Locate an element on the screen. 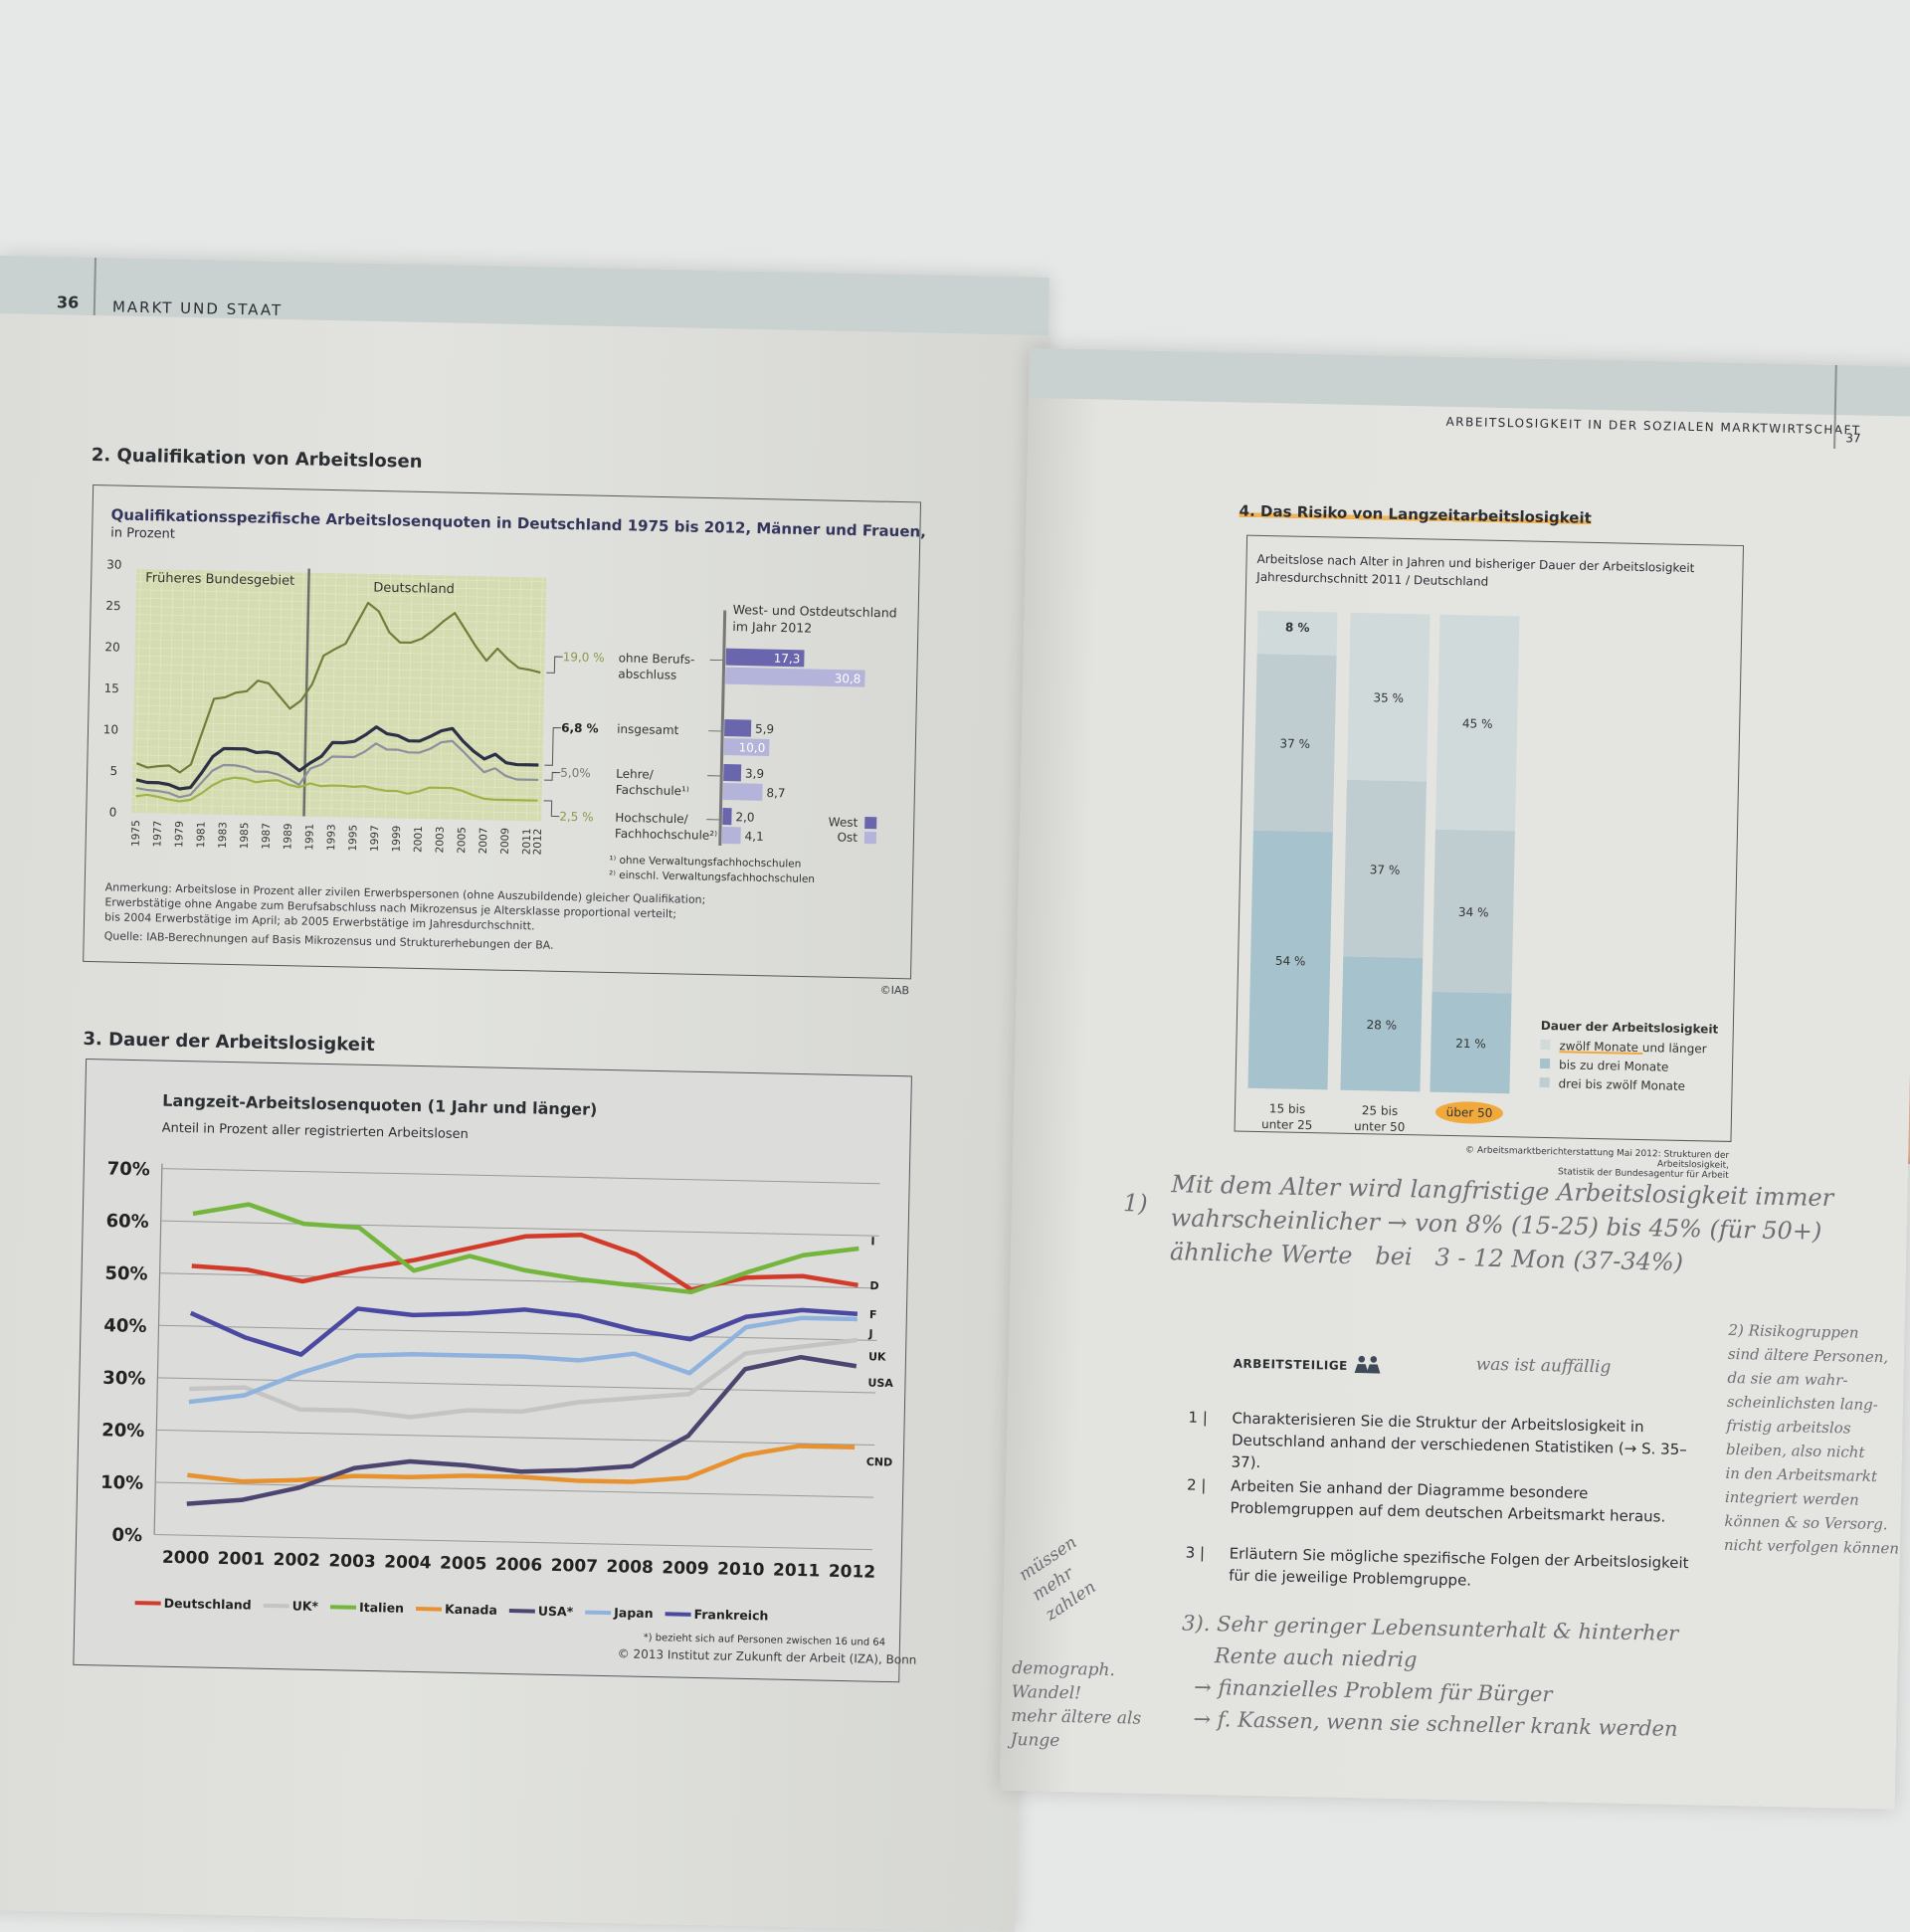 The image size is (1910, 1932). handwritten-note: müssen mehr zahlen is located at coordinates (1062, 1579).